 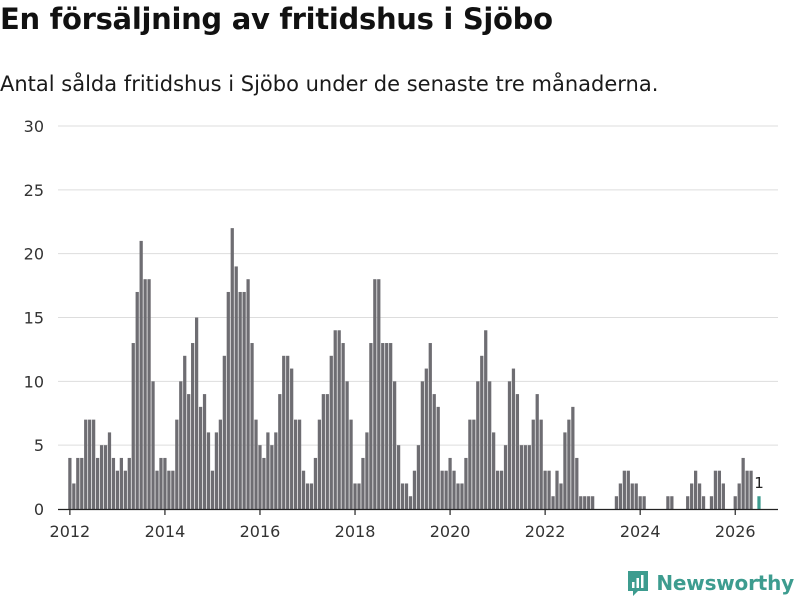 What do you see at coordinates (34, 381) in the screenshot?
I see `y-tick-label: 10` at bounding box center [34, 381].